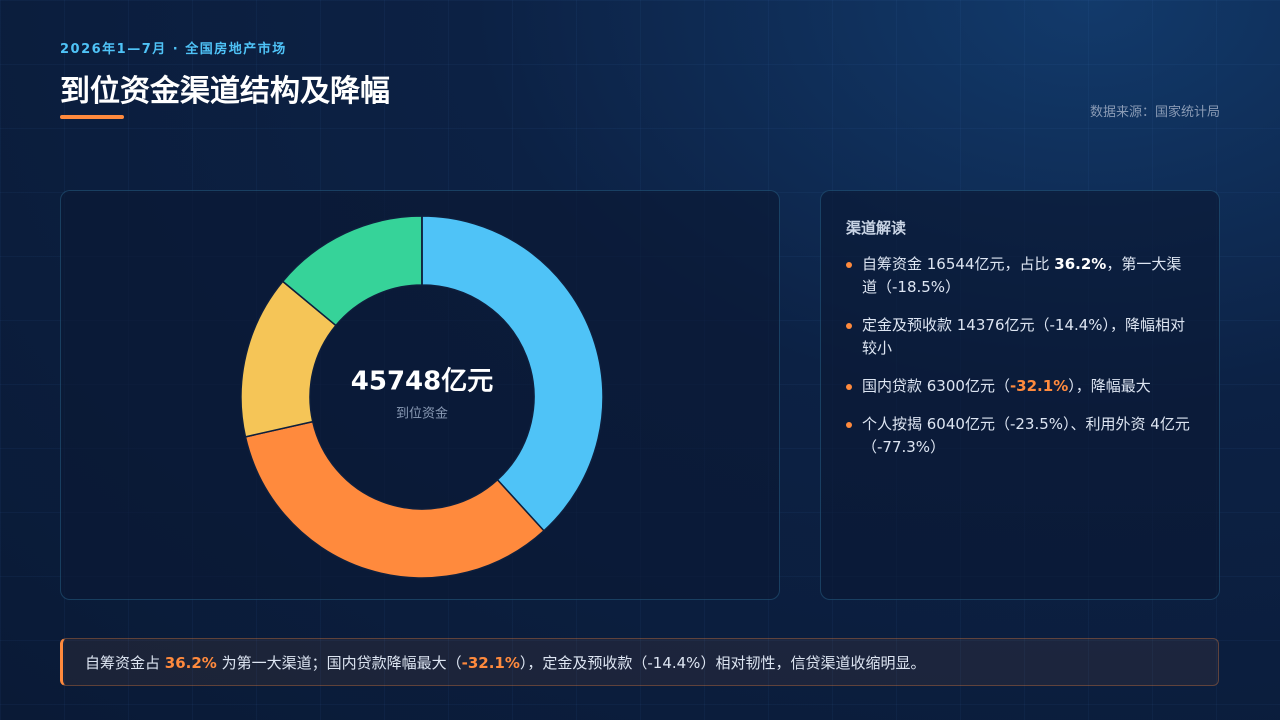 Image resolution: width=1280 pixels, height=720 pixels. Describe the element at coordinates (936, 386) in the screenshot. I see `text-run: 国内贷款 6300亿元（` at that location.